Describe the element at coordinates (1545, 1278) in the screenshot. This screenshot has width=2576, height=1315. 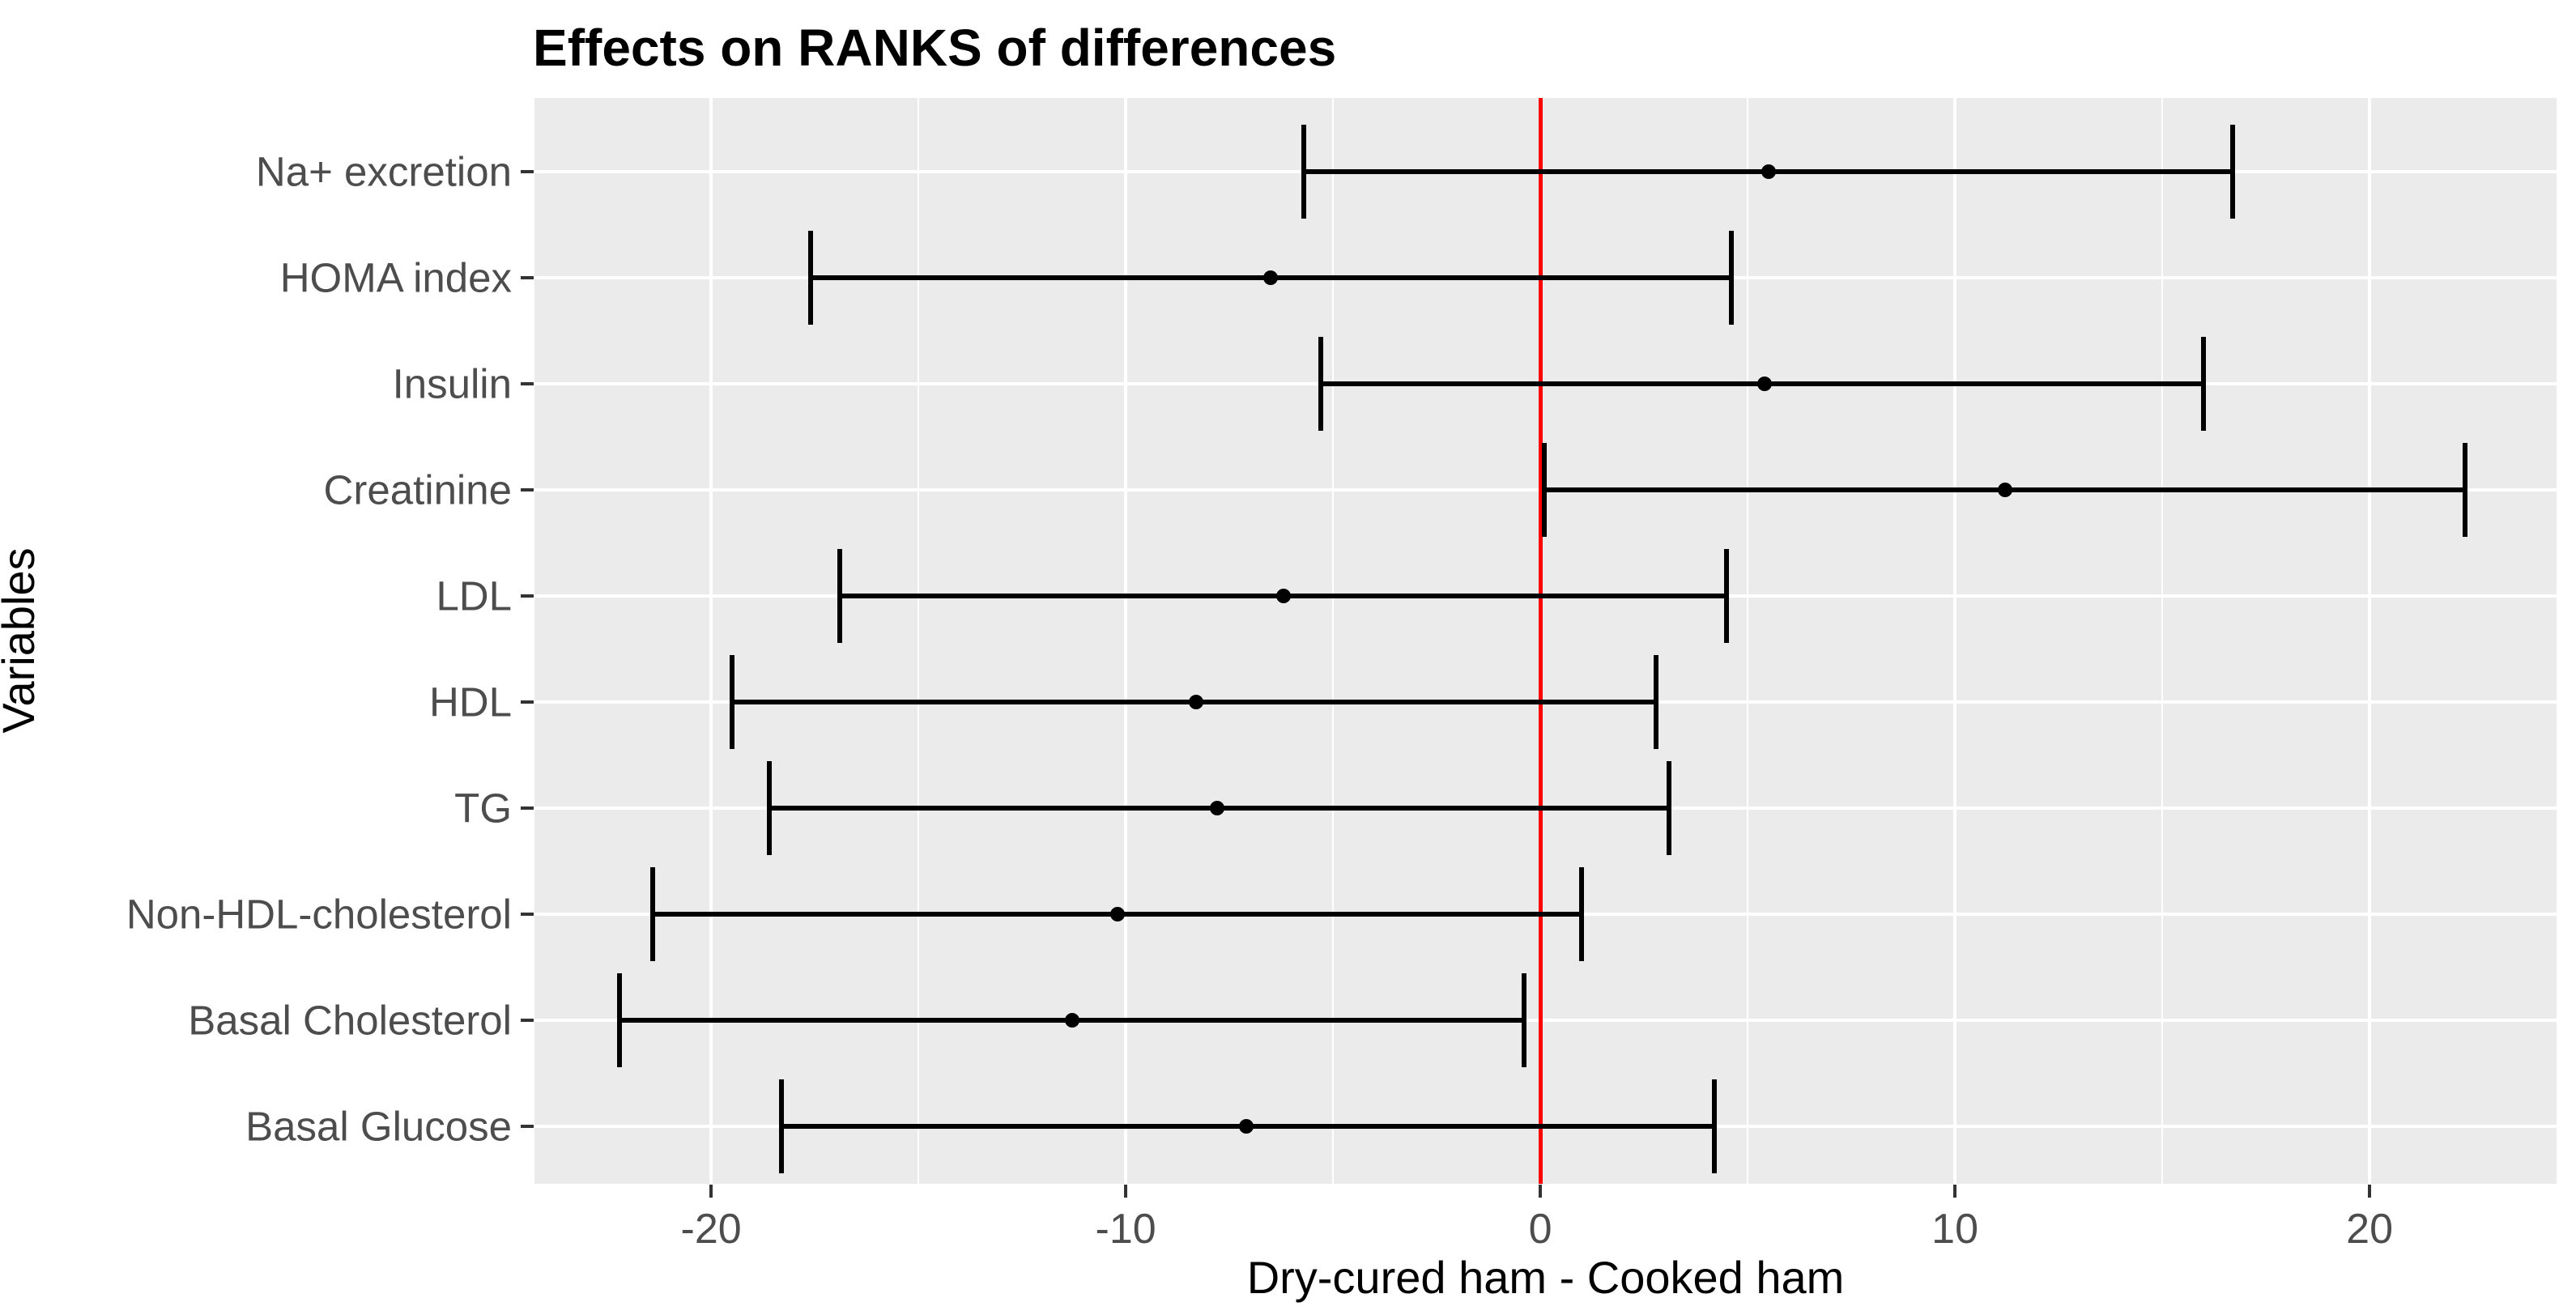
I see `x-axis-title: Dry-cured ham - Cooked ham` at that location.